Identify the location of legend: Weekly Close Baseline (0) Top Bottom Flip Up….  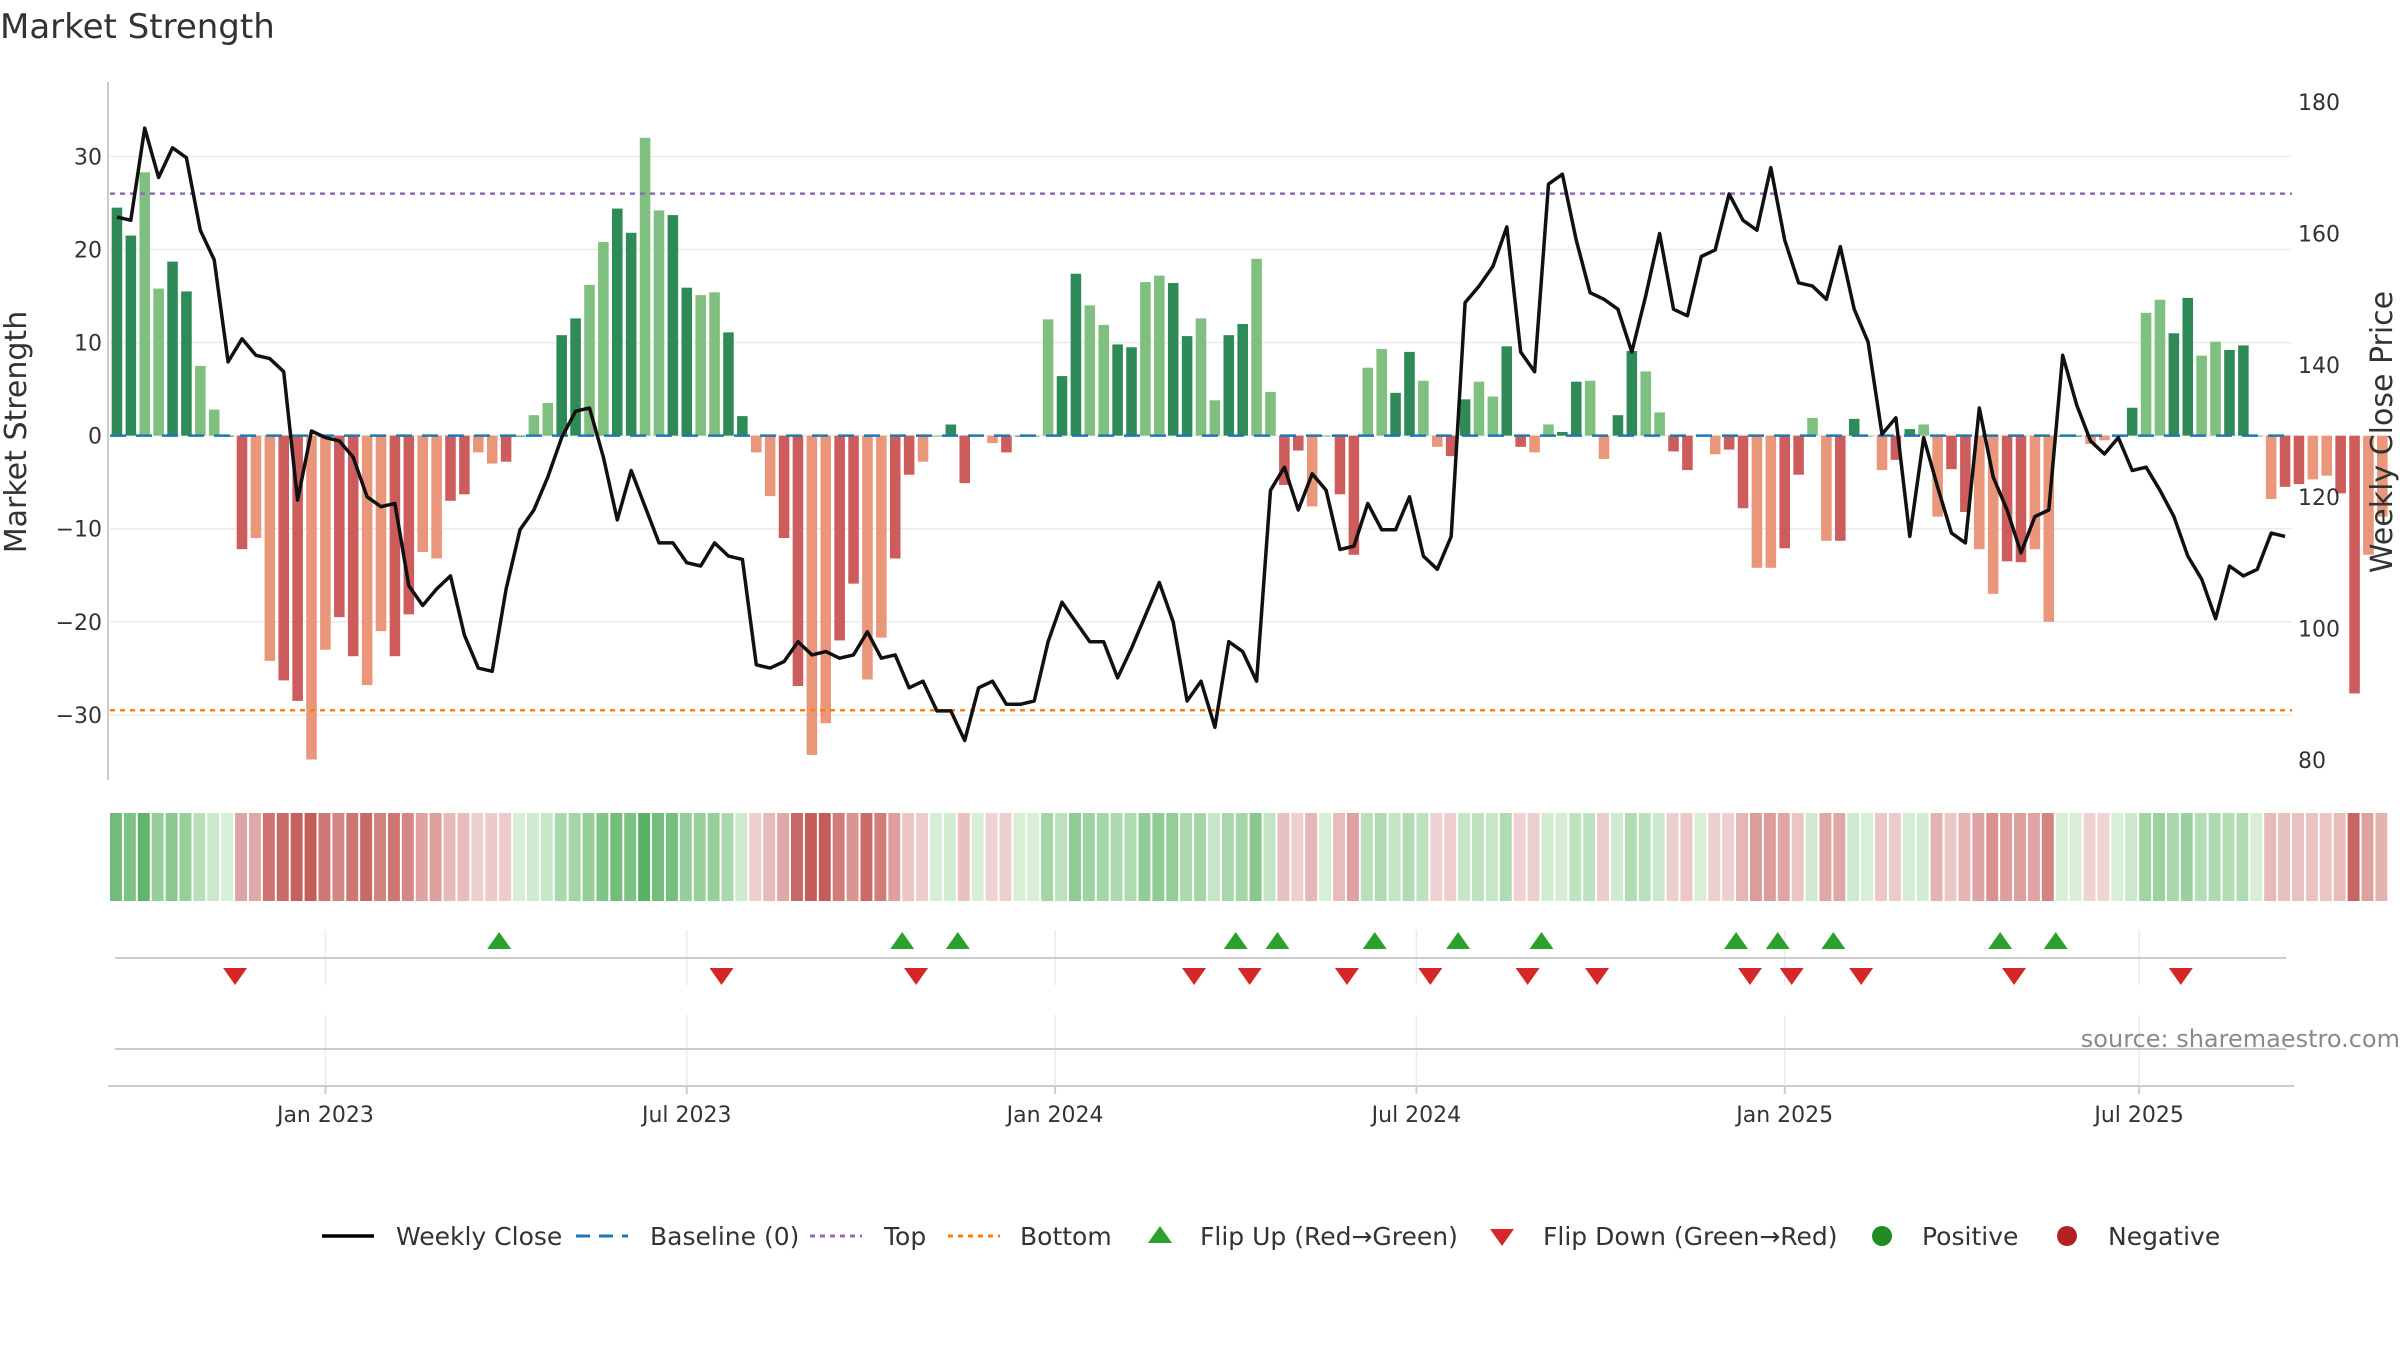
(1271, 1236).